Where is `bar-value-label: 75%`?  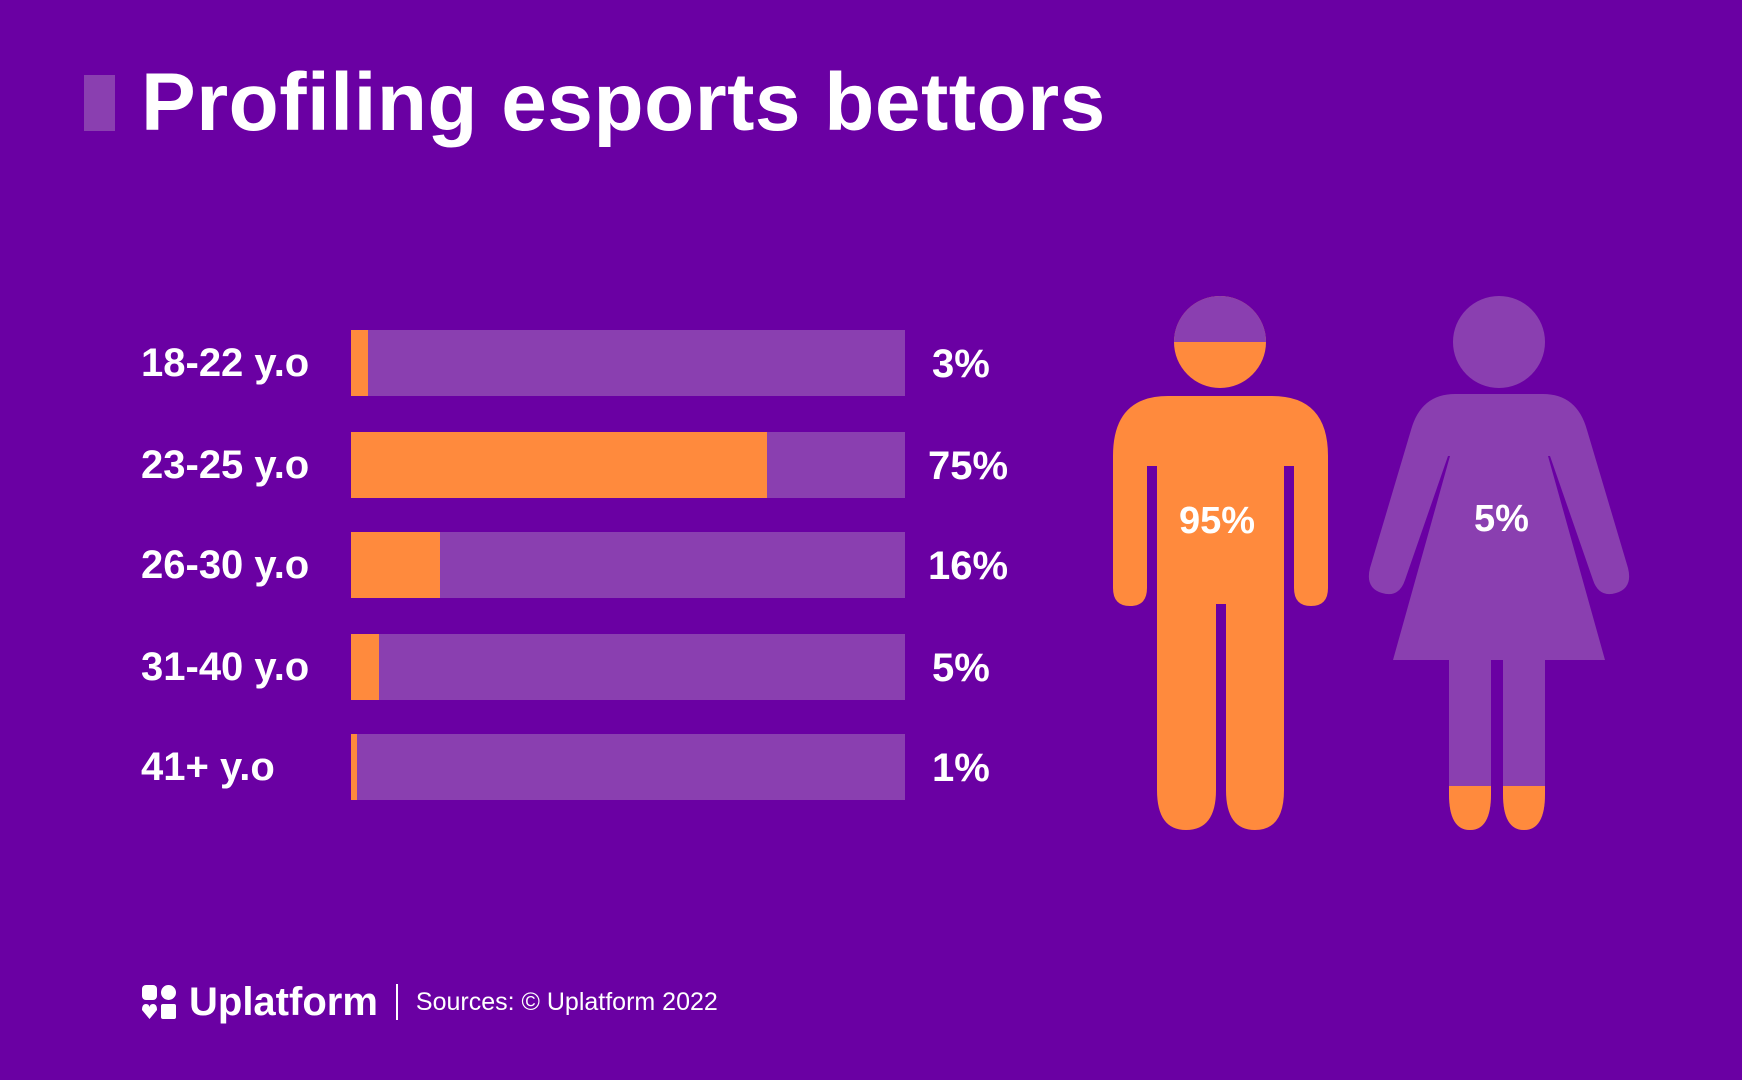 bar-value-label: 75% is located at coordinates (968, 466).